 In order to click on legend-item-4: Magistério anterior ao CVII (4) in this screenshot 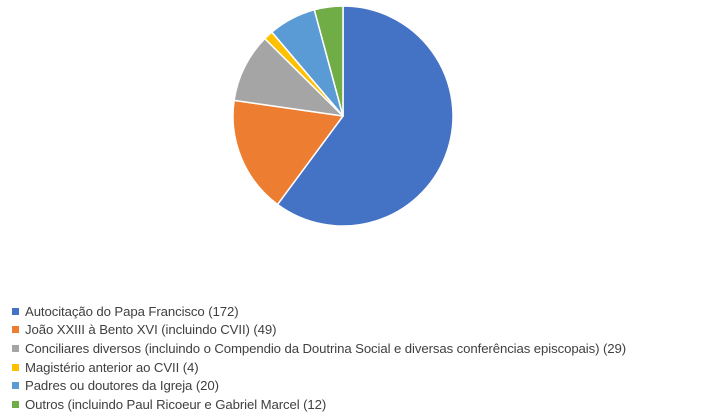, I will do `click(357, 367)`.